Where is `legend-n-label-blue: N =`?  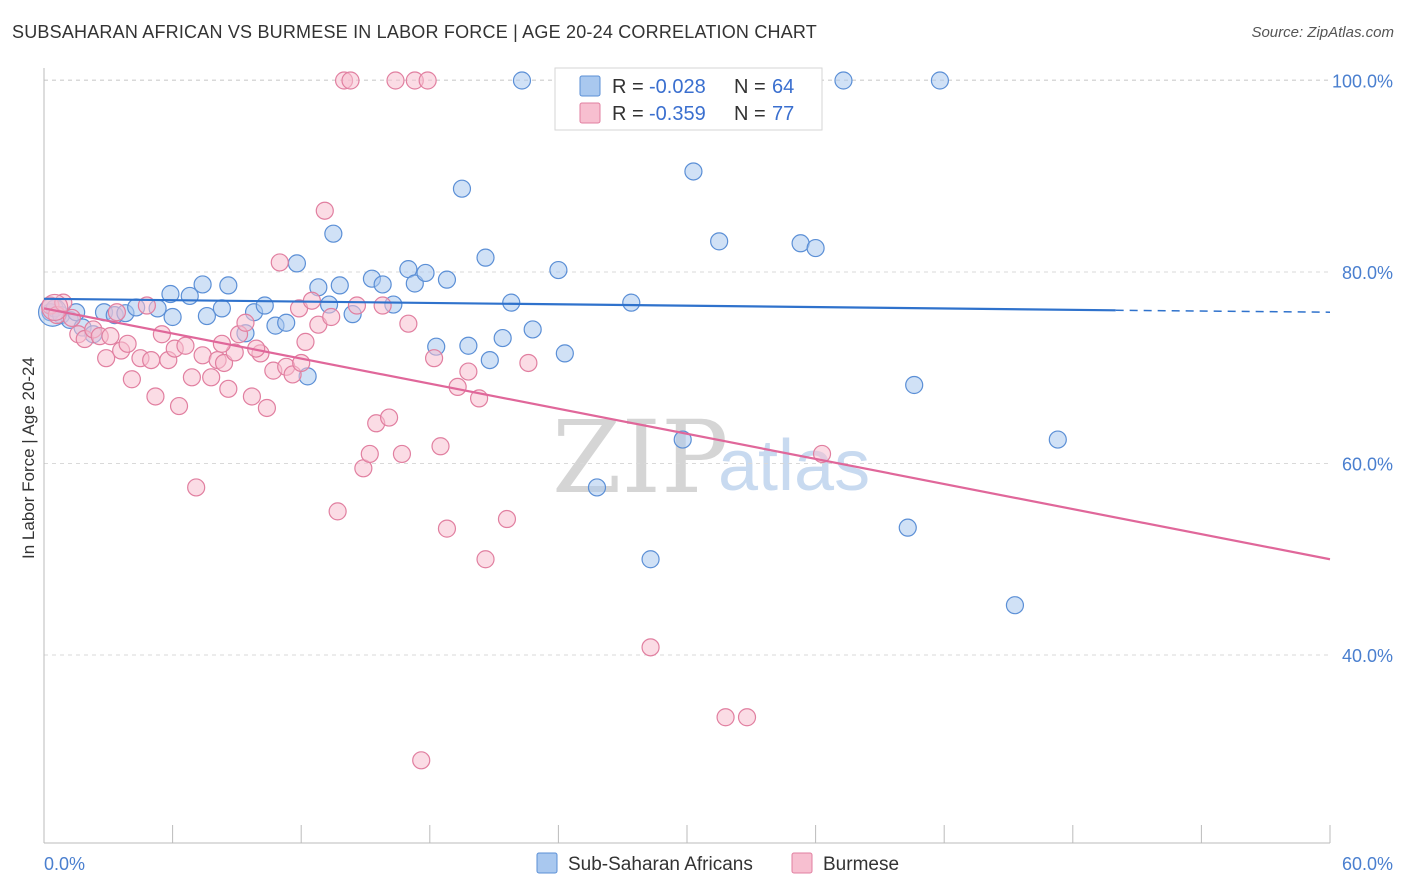
legend-n-label-blue: N = is located at coordinates (750, 87).